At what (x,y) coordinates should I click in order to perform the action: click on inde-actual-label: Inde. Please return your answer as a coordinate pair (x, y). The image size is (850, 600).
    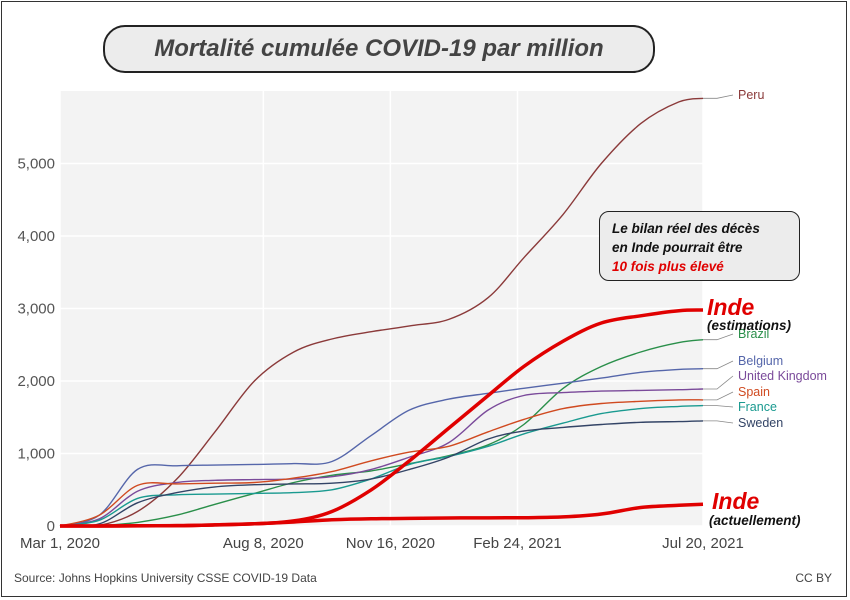
    Looking at the image, I should click on (735, 501).